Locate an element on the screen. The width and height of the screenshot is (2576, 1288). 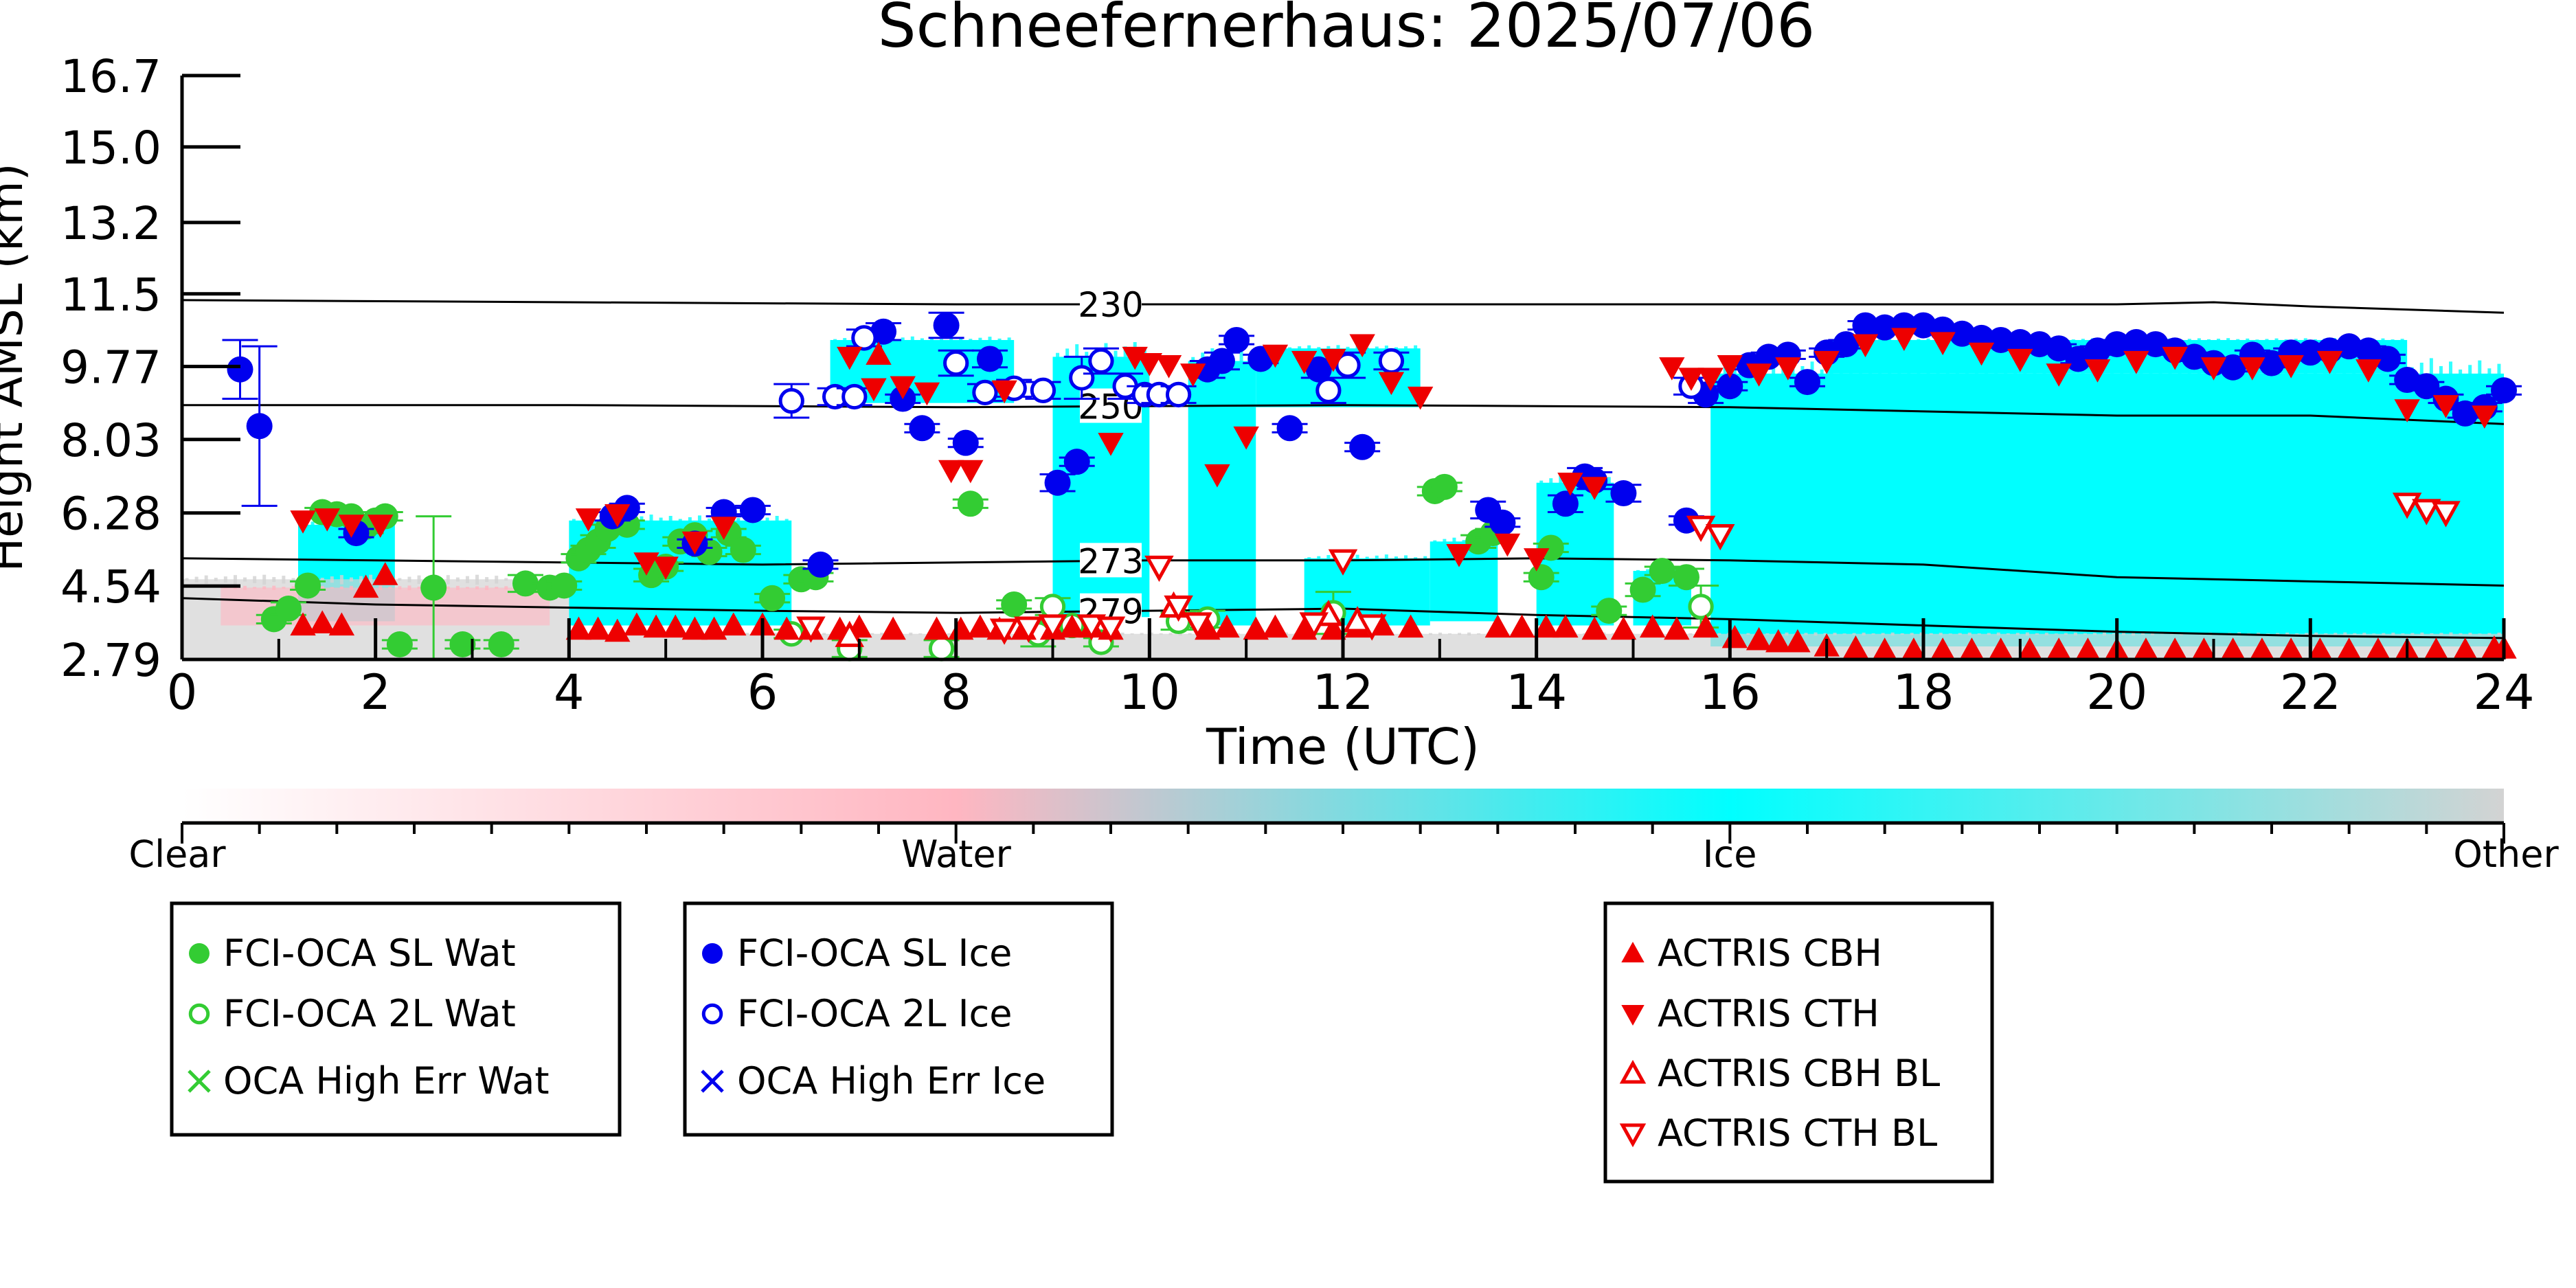
legend-marker-cth-bl is located at coordinates (1633, 1135).